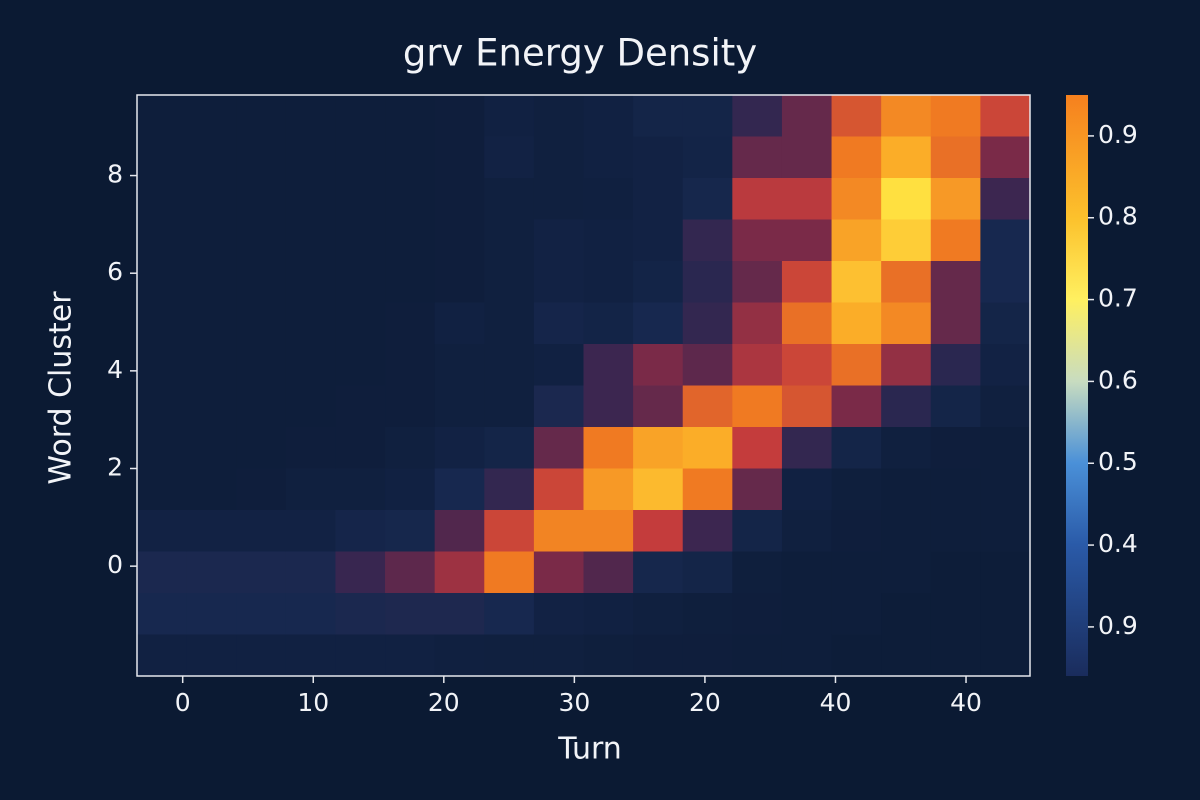 This screenshot has width=1200, height=800. Describe the element at coordinates (589, 749) in the screenshot. I see `x-axis-label: Turn` at that location.